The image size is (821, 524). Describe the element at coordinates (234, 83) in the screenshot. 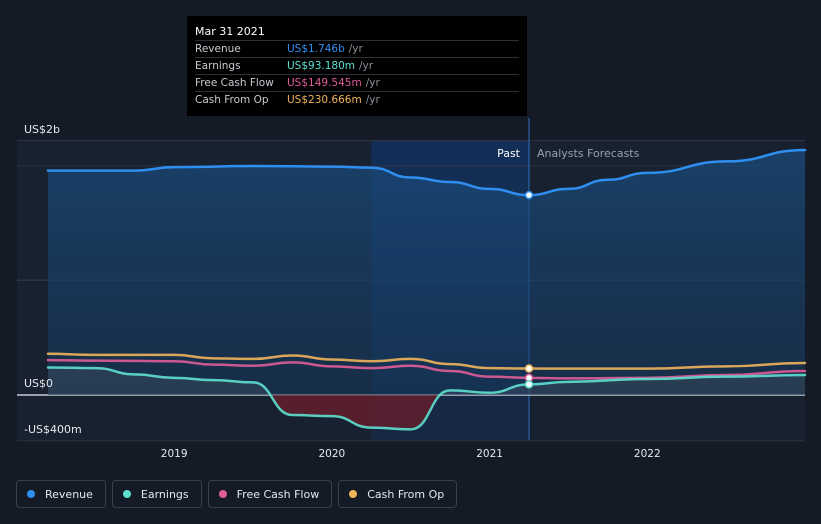

I see `tooltip-label: Free Cash Flow` at that location.